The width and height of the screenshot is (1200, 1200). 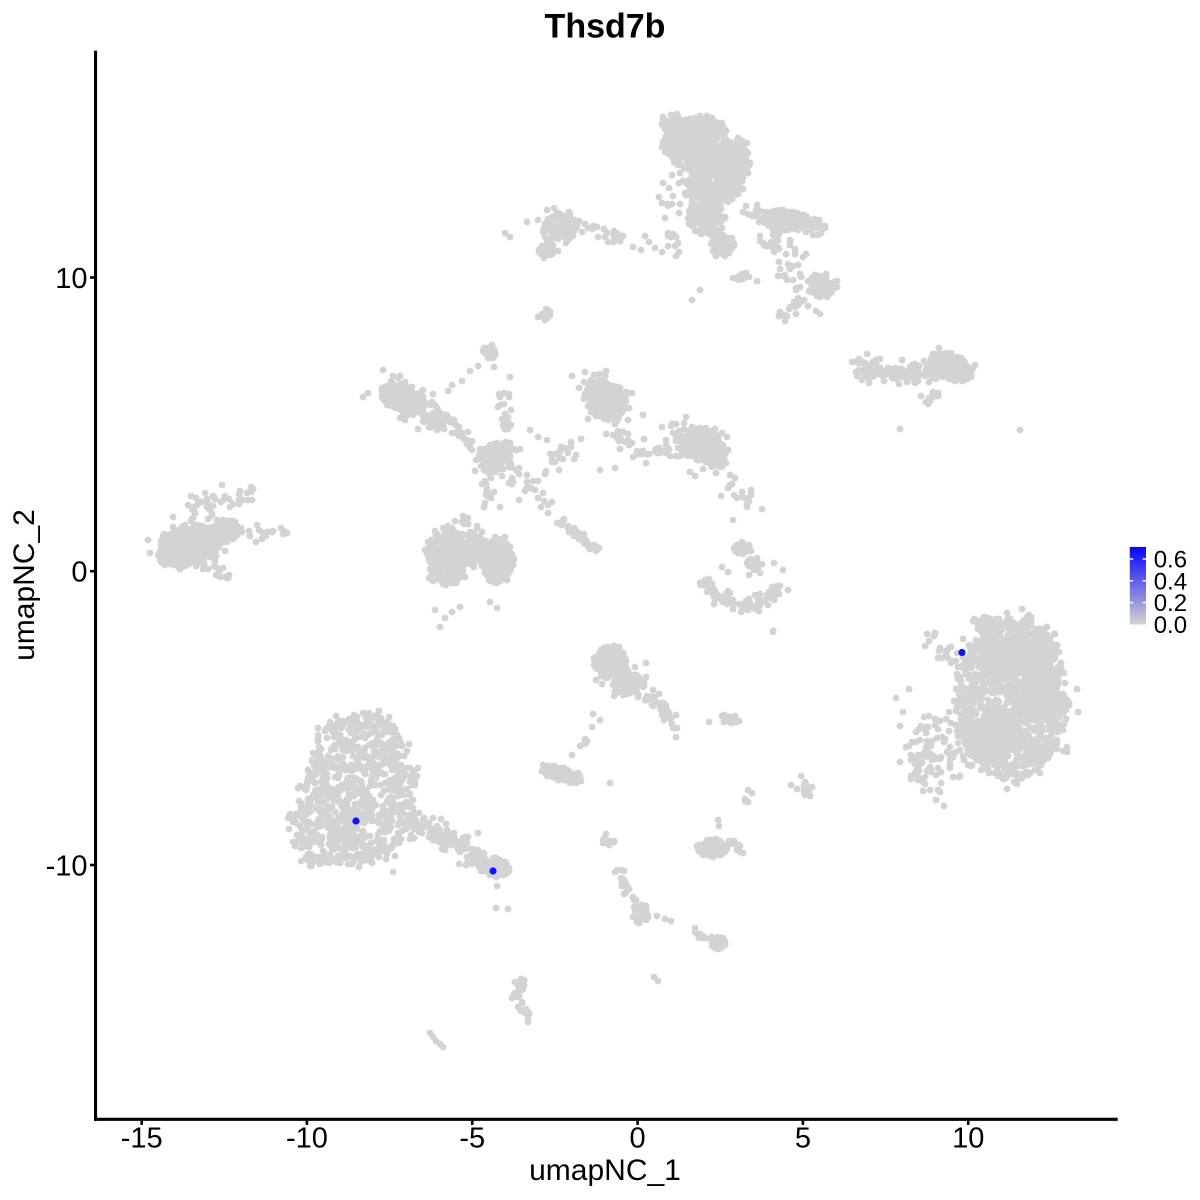 I want to click on svg-text: 0.0, so click(x=1170, y=625).